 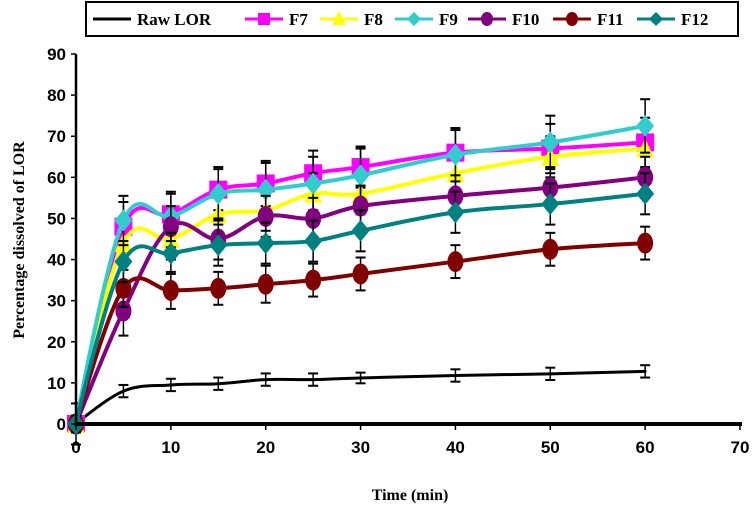 What do you see at coordinates (265, 447) in the screenshot?
I see `x-tick-label: 20` at bounding box center [265, 447].